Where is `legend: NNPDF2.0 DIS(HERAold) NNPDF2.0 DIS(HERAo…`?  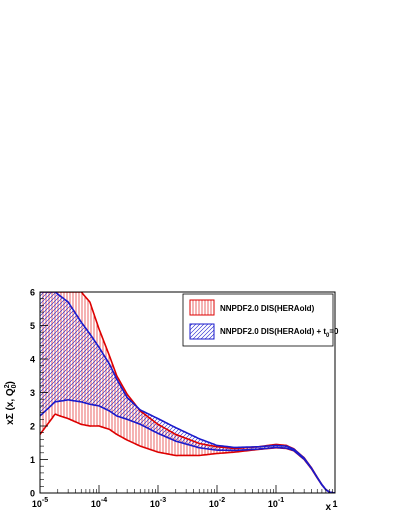 legend: NNPDF2.0 DIS(HERAold) NNPDF2.0 DIS(HERAo… is located at coordinates (260, 320).